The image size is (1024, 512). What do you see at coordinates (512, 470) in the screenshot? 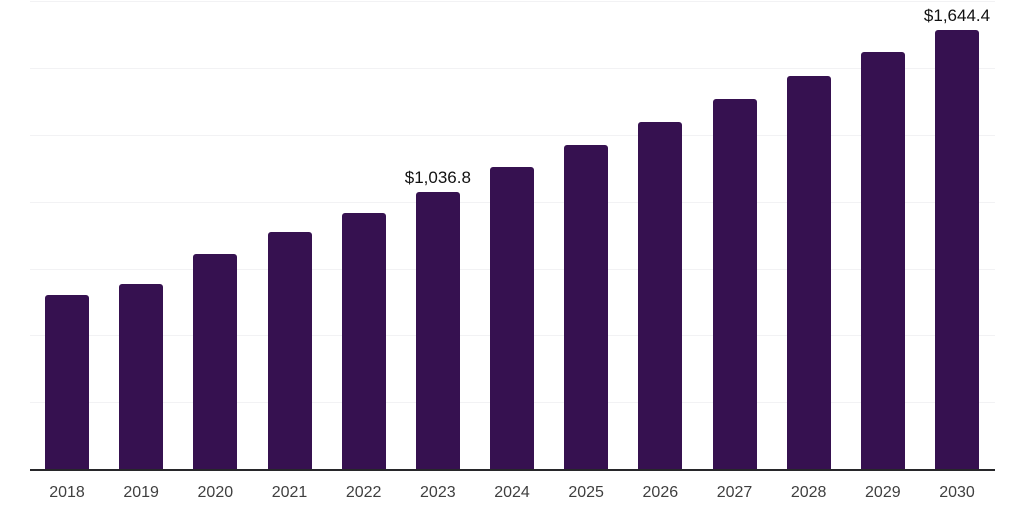
I see `x-axis-line` at bounding box center [512, 470].